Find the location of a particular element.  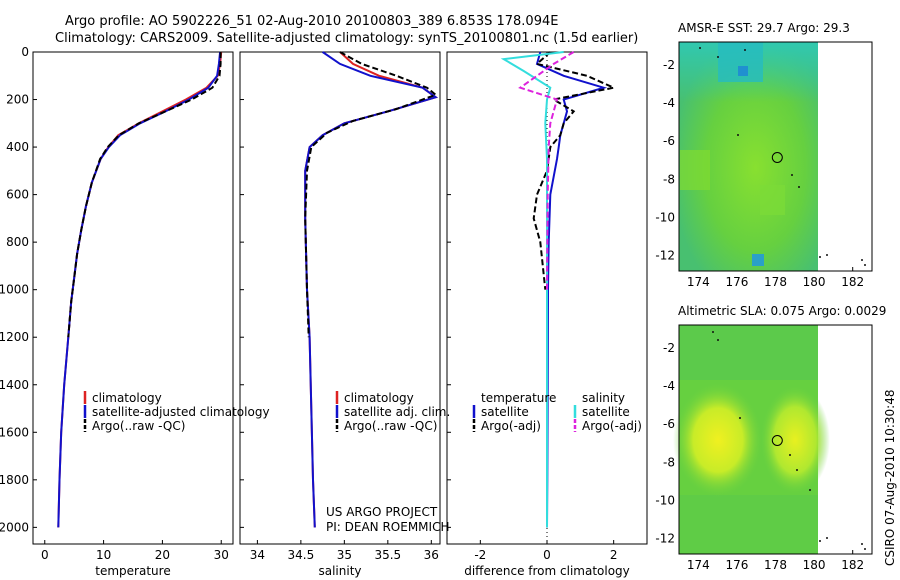

sst-map-title: AMSR-E SST: 29.7 Argo: 29.3 is located at coordinates (764, 28).